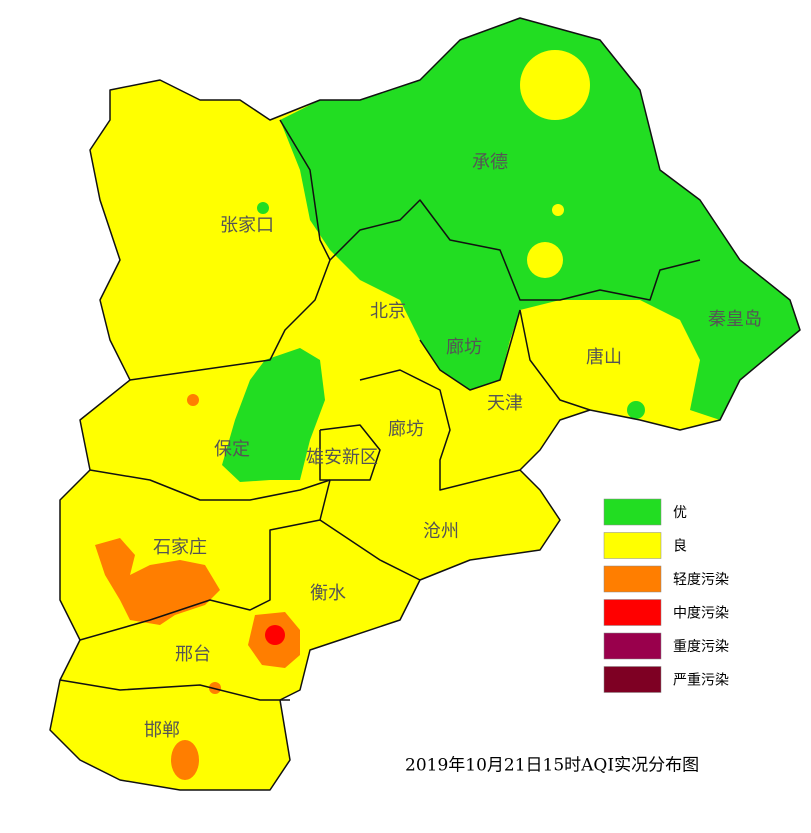  I want to click on legend-label: 重度污染, so click(701, 647).